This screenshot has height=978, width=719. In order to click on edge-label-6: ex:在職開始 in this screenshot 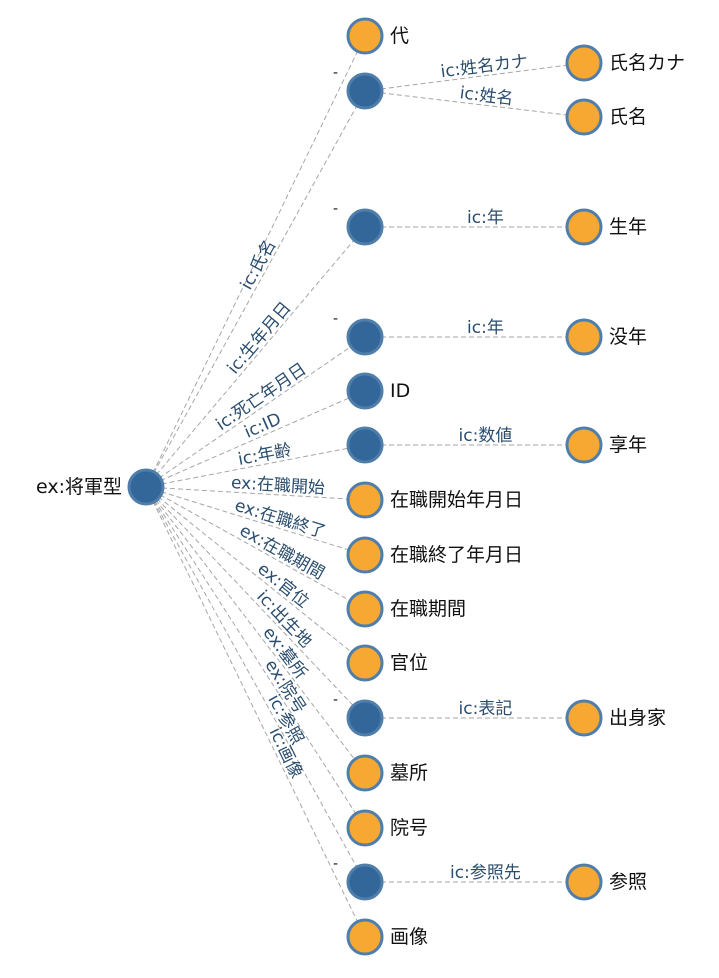, I will do `click(277, 486)`.